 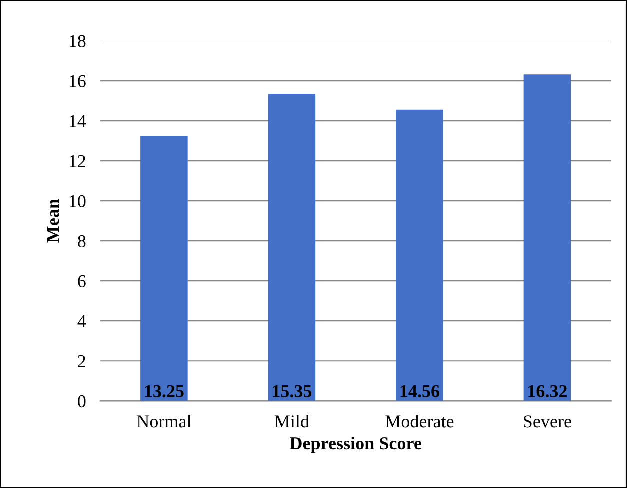 What do you see at coordinates (82, 361) in the screenshot?
I see `y-tick-label: 2` at bounding box center [82, 361].